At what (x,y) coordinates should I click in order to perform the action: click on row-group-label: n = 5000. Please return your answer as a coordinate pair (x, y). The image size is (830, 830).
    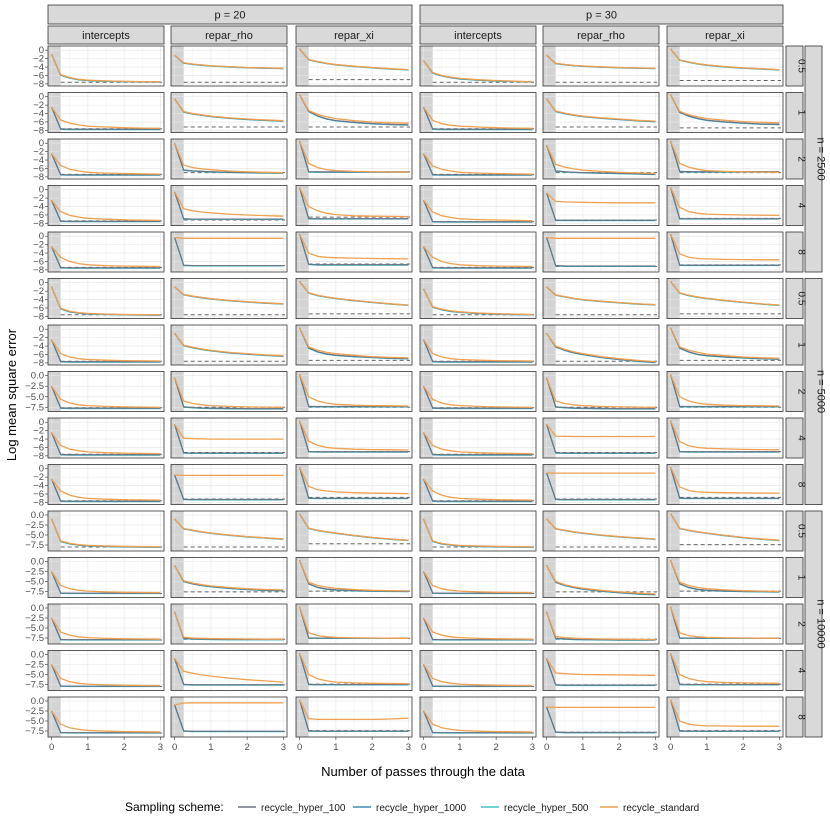
    Looking at the image, I should click on (821, 391).